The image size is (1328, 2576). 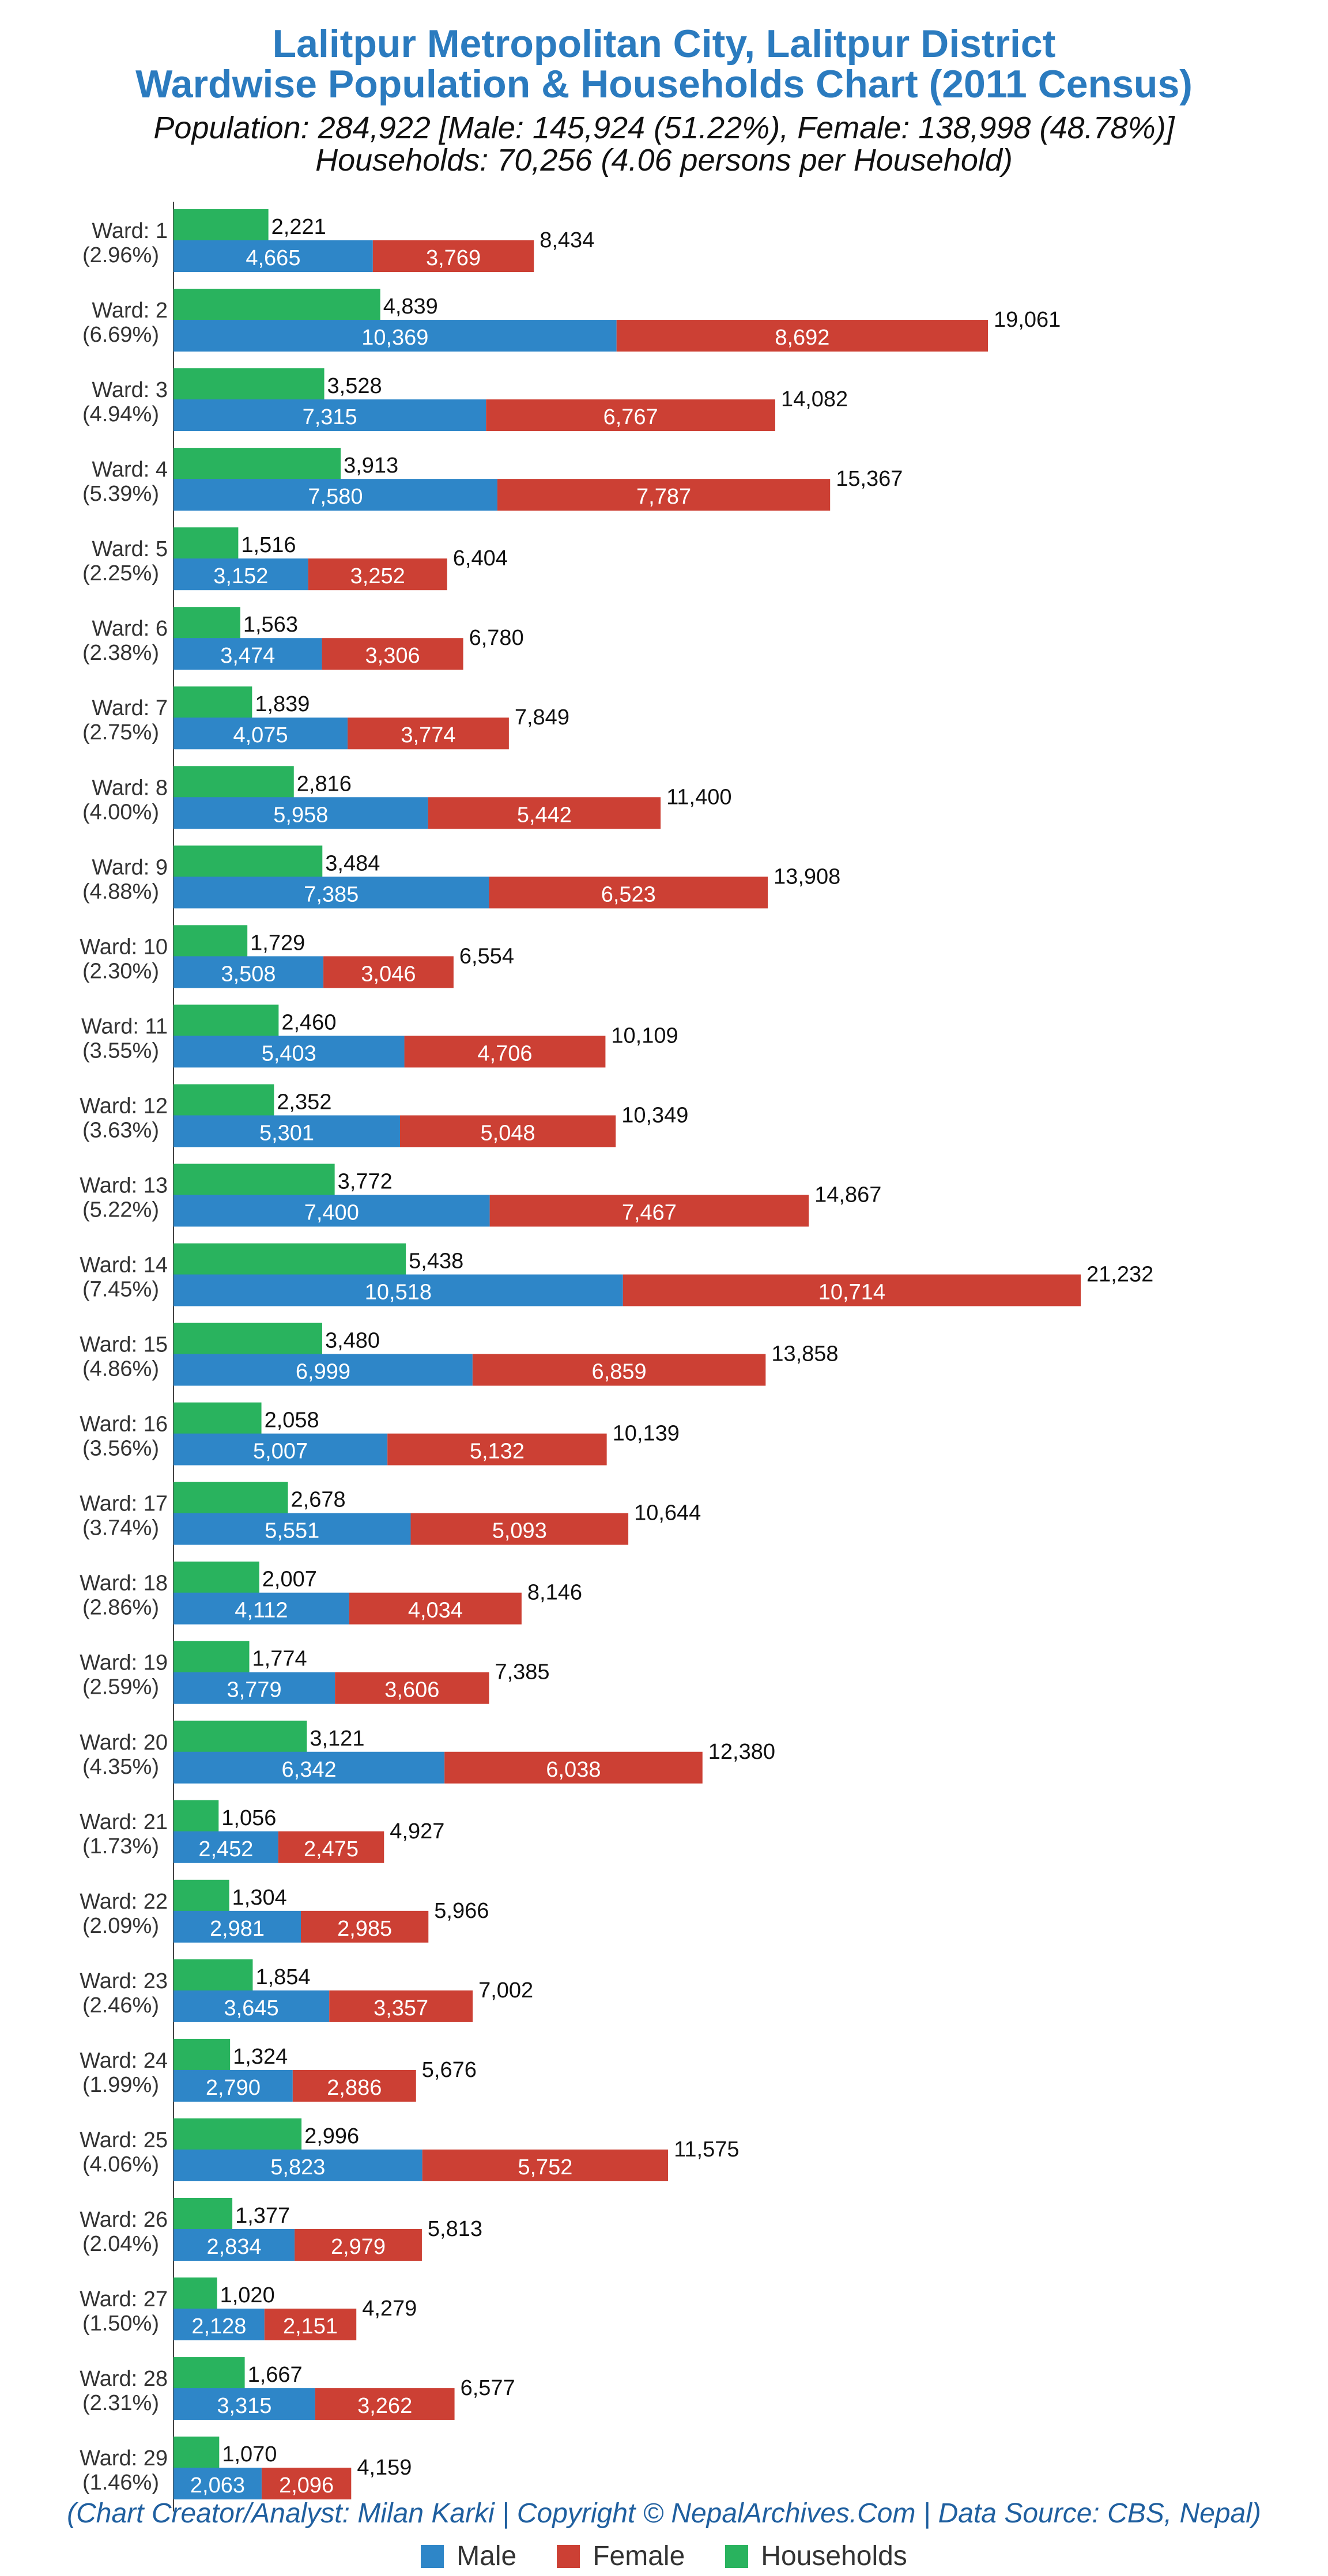 I want to click on total-value-label: 12,380, so click(x=741, y=1752).